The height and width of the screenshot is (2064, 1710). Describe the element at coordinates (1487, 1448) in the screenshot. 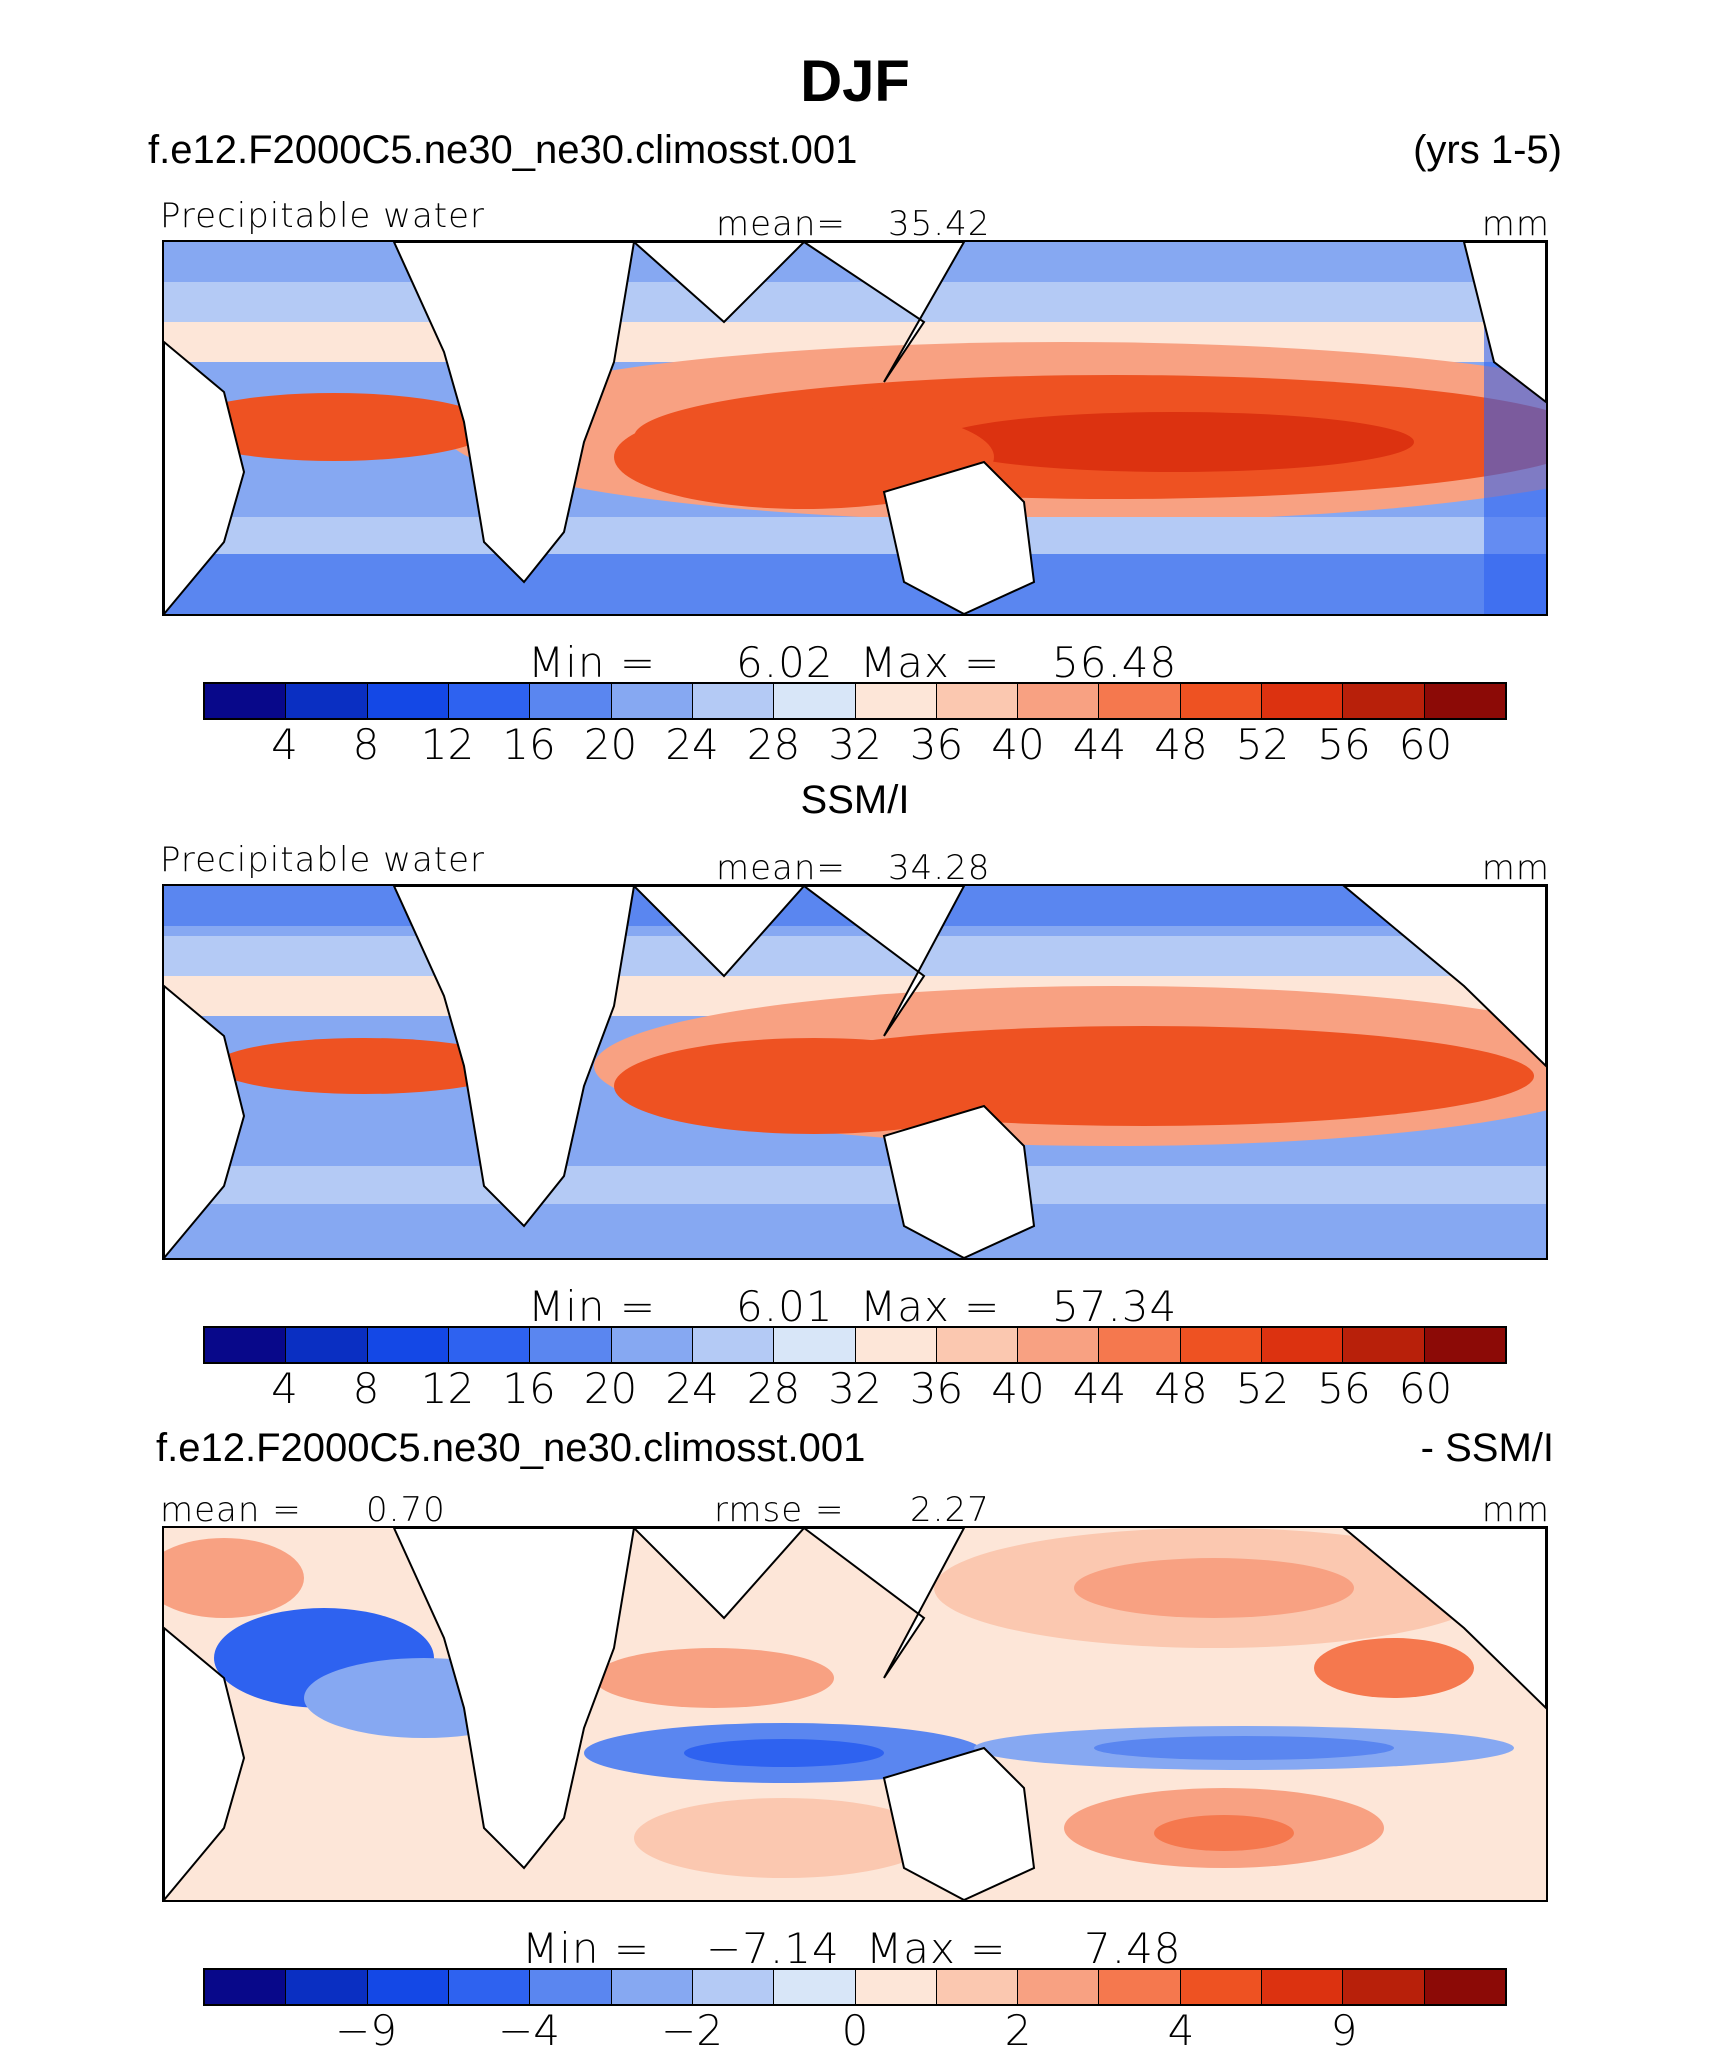

I see `panel3-minus-source: - SSM/I` at that location.